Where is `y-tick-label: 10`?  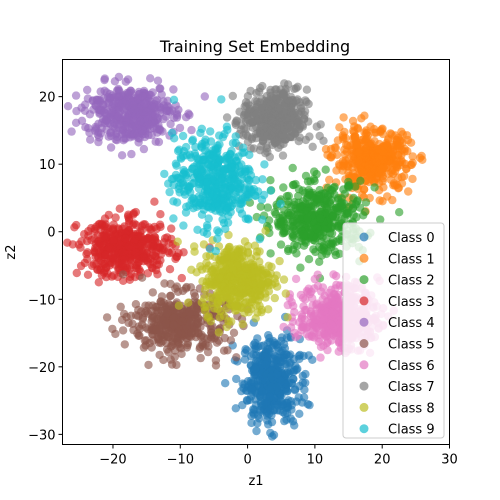
y-tick-label: 10 is located at coordinates (47, 165).